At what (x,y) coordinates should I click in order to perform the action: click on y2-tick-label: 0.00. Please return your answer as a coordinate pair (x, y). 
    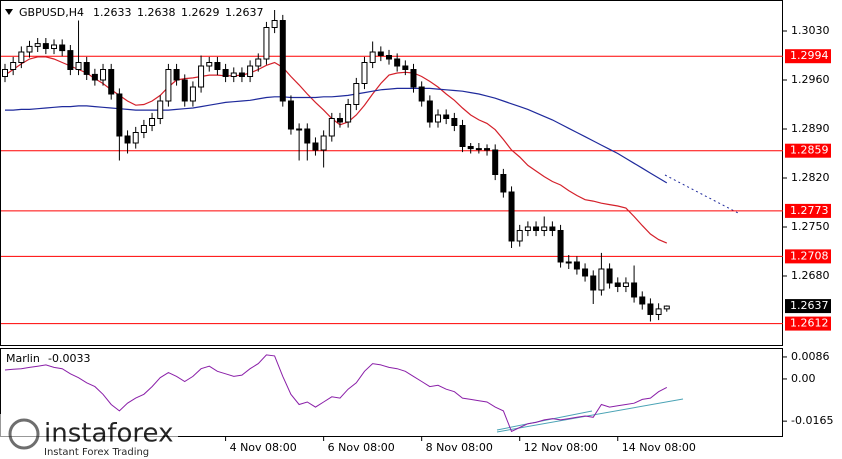
    Looking at the image, I should click on (803, 378).